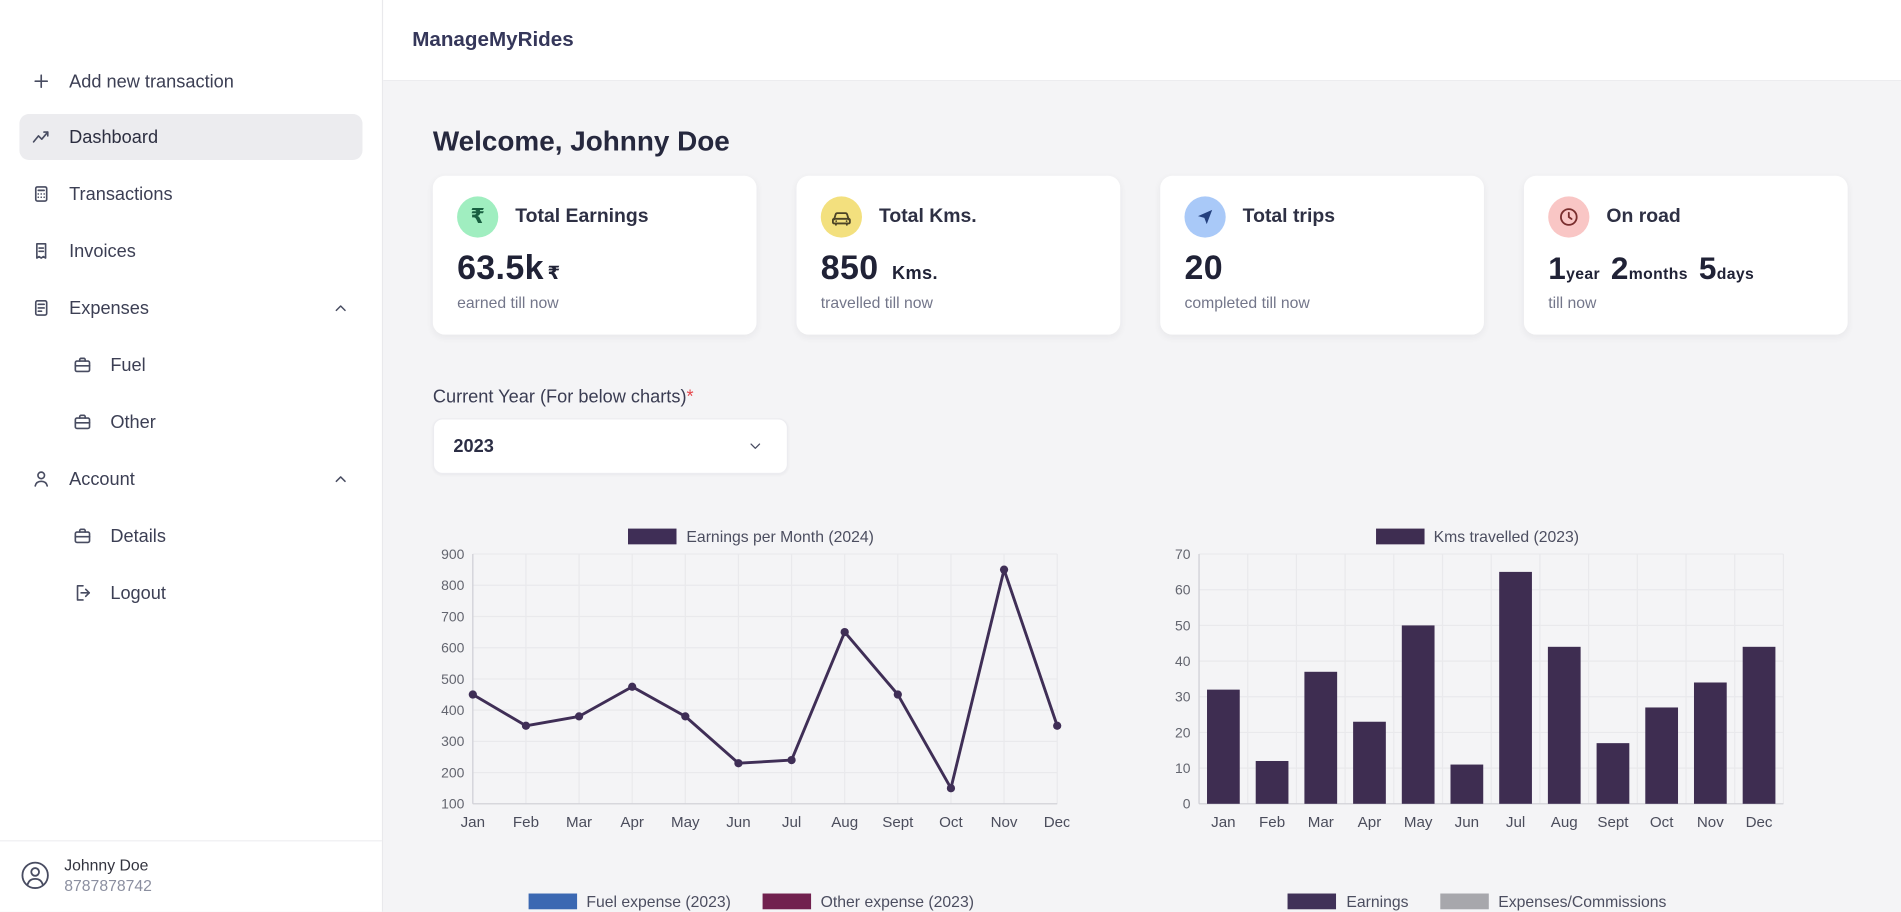 Image resolution: width=1901 pixels, height=912 pixels. Describe the element at coordinates (190, 194) in the screenshot. I see `sidebar-item-transactions: Transactions` at that location.